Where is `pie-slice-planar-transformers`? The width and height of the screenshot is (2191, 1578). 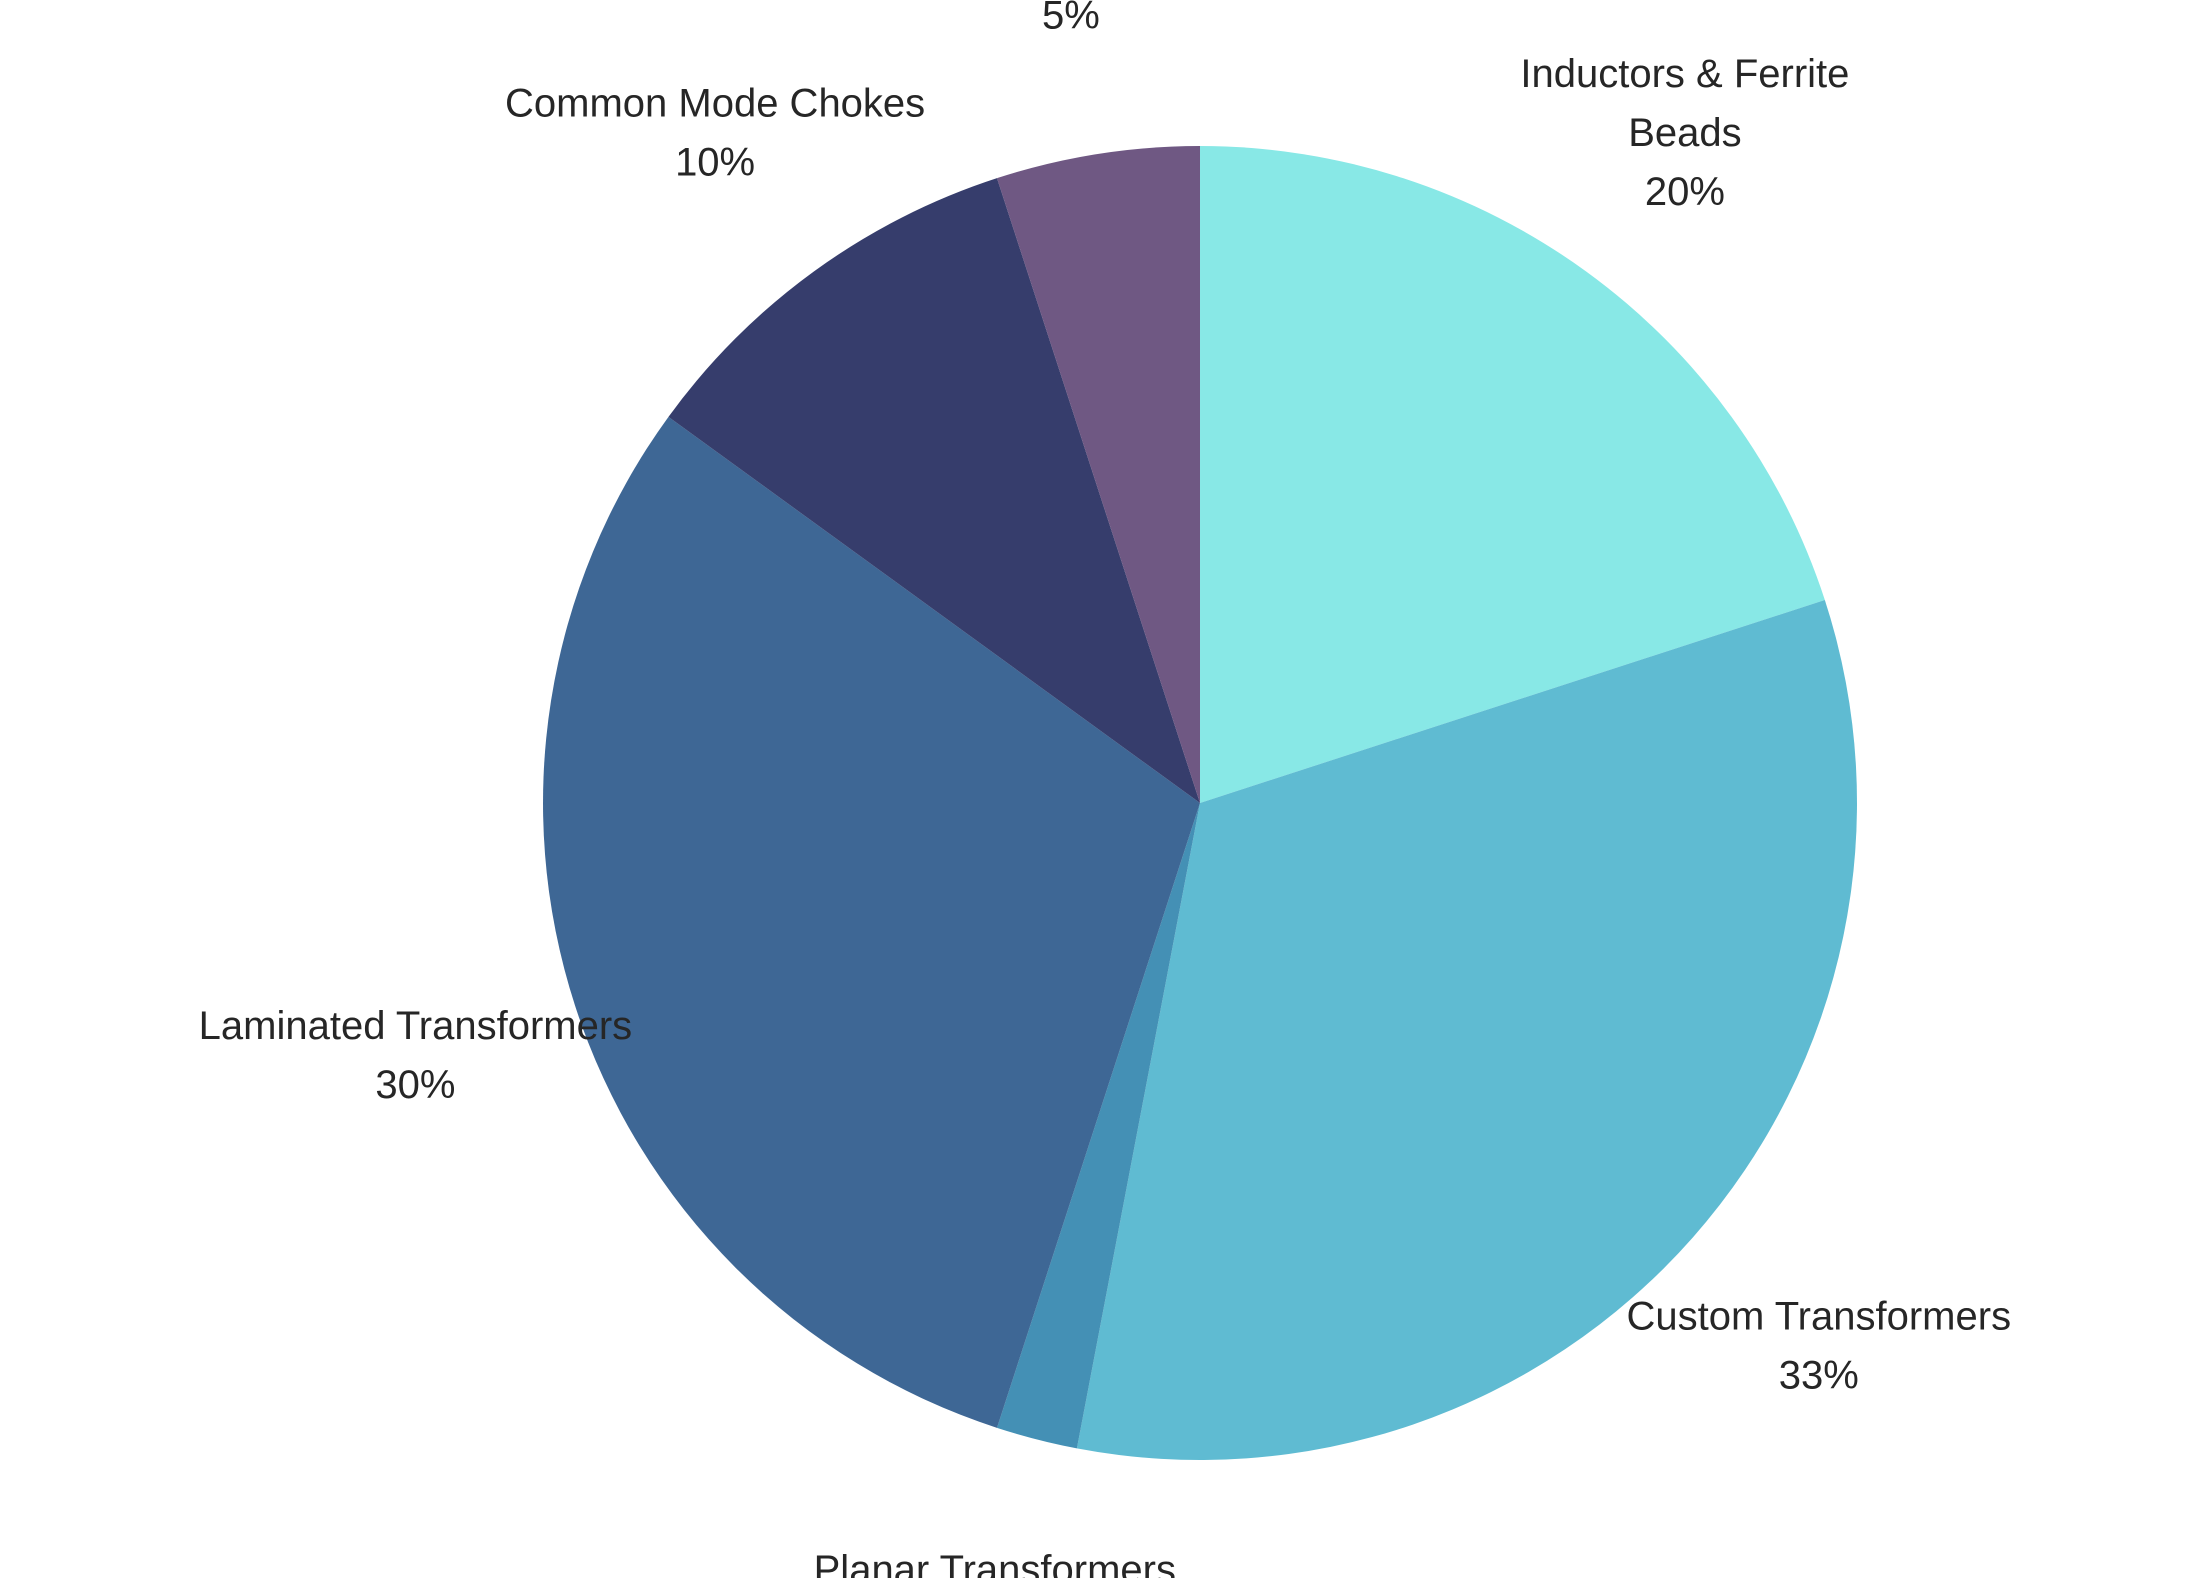 pie-slice-planar-transformers is located at coordinates (1098, 1126).